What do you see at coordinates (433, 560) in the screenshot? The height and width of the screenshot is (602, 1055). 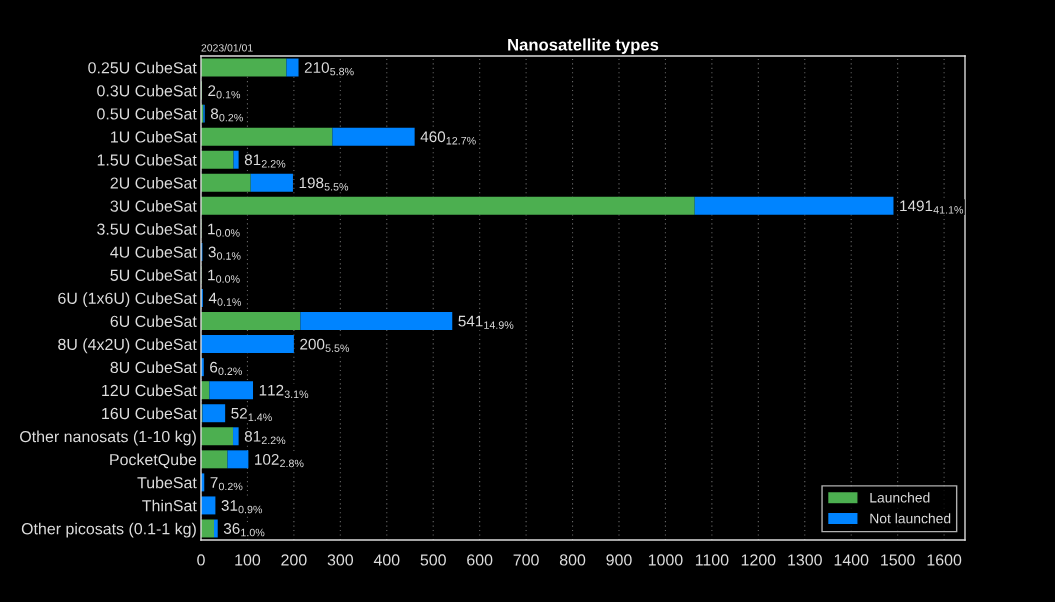 I see `x-tick-label: 500` at bounding box center [433, 560].